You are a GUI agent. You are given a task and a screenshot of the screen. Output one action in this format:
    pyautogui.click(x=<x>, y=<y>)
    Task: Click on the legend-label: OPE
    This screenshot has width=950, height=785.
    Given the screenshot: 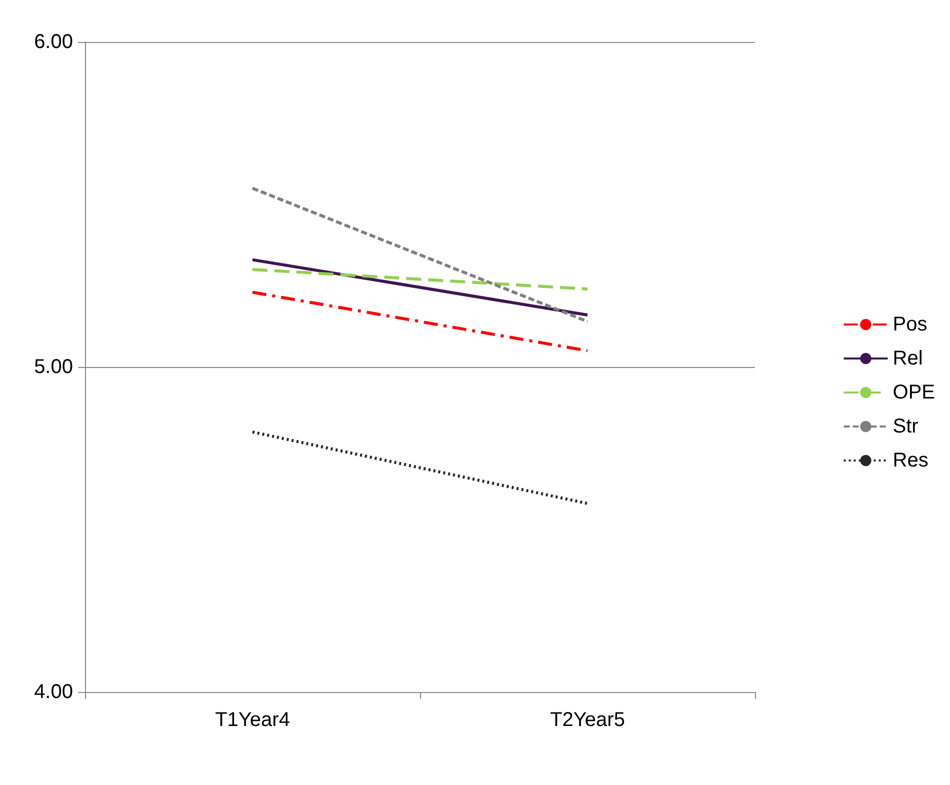 What is the action you would take?
    pyautogui.click(x=914, y=393)
    